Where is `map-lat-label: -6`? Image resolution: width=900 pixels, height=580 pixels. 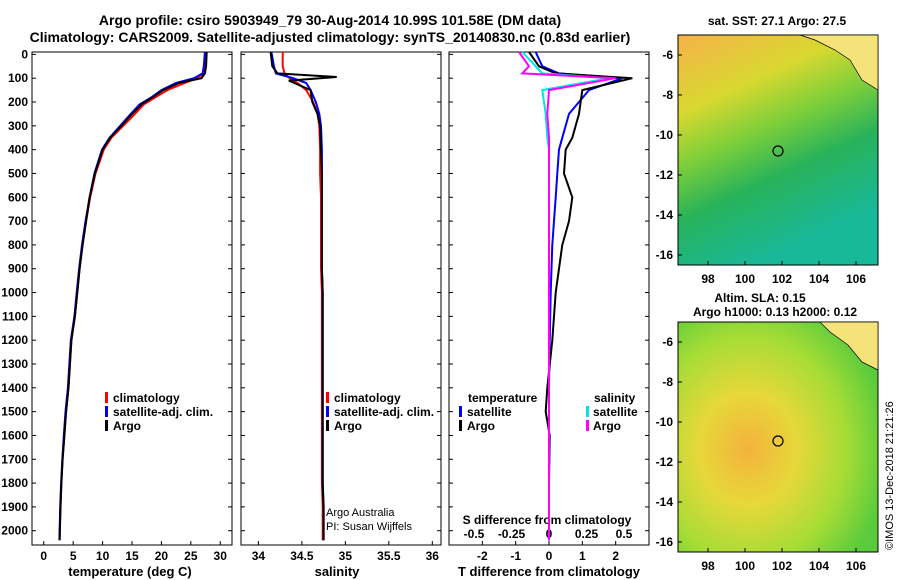 map-lat-label: -6 is located at coordinates (667, 55).